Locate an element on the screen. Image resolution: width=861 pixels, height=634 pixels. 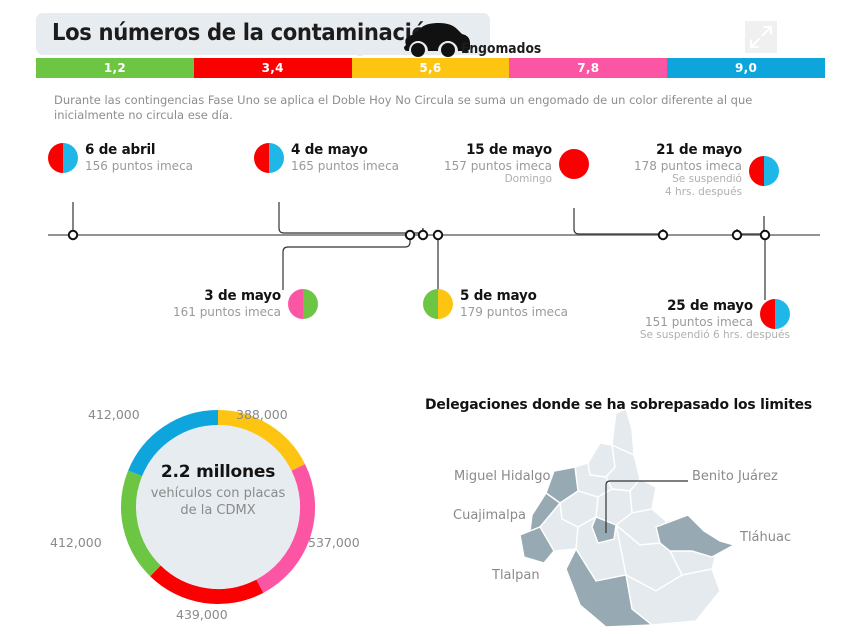
timeline-event-4-de-mayo: 4 de mayo 165 puntos imeca is located at coordinates (326, 157).